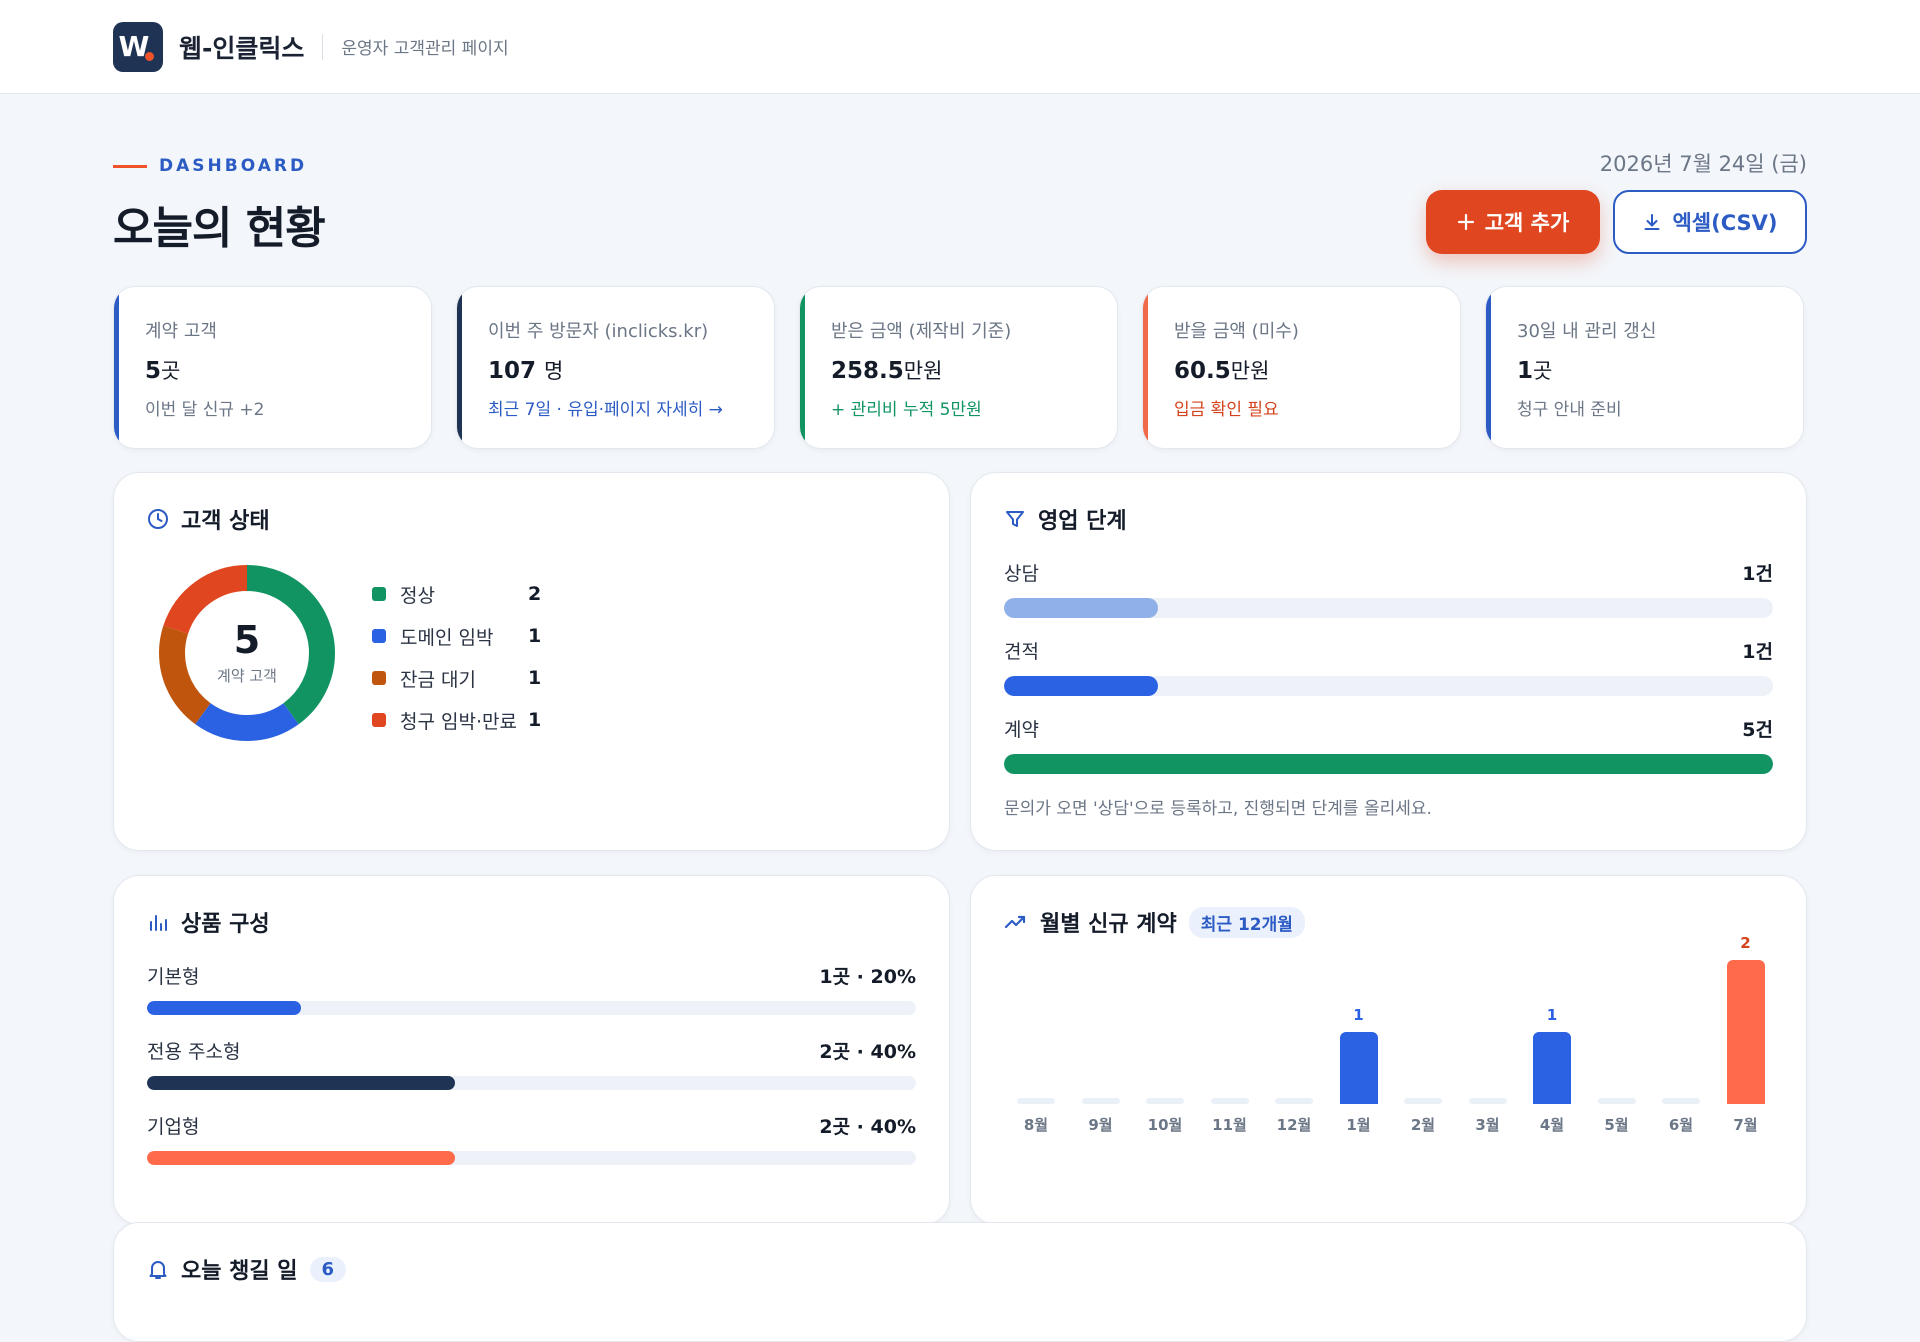  Describe the element at coordinates (447, 637) in the screenshot. I see `legend-label: 도메인 임박` at that location.